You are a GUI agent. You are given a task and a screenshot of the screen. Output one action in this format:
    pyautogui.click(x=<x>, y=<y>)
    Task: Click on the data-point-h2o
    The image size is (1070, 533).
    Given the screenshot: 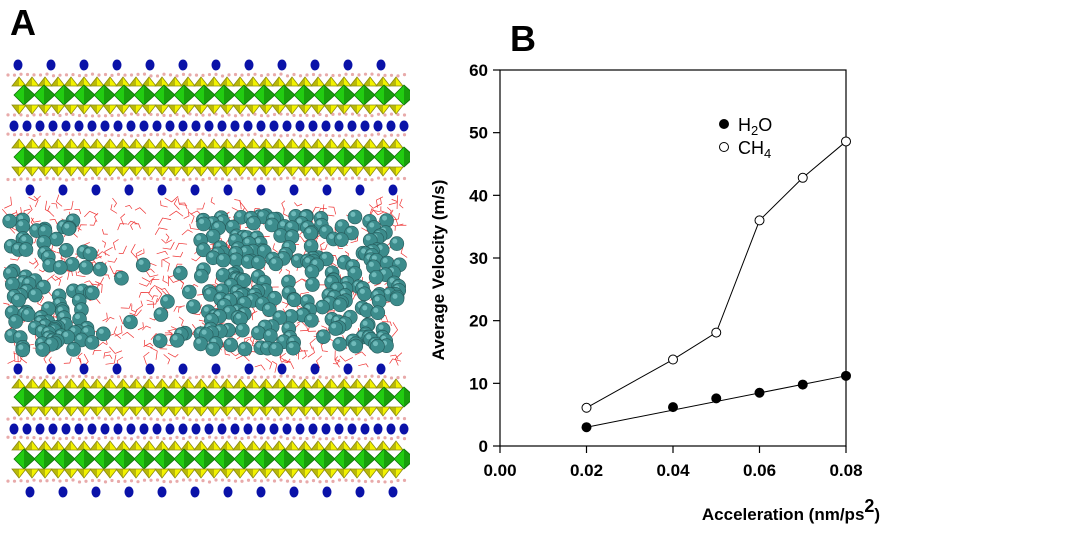 What is the action you would take?
    pyautogui.click(x=673, y=407)
    